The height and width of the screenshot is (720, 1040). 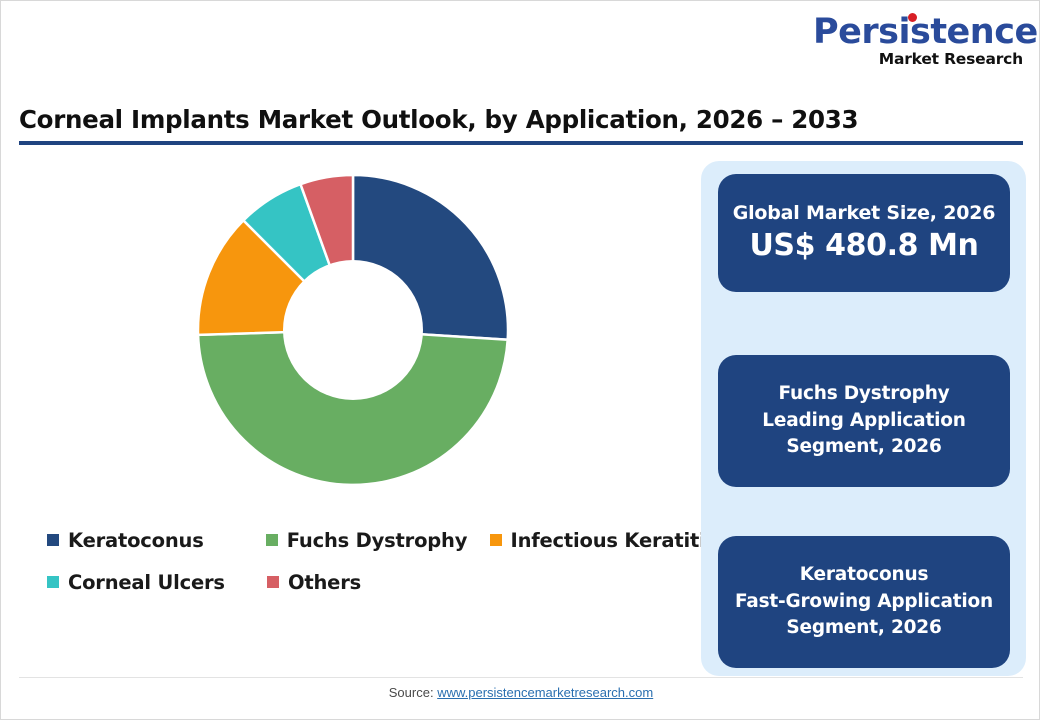 I want to click on legend-label-others: Others, so click(x=325, y=582).